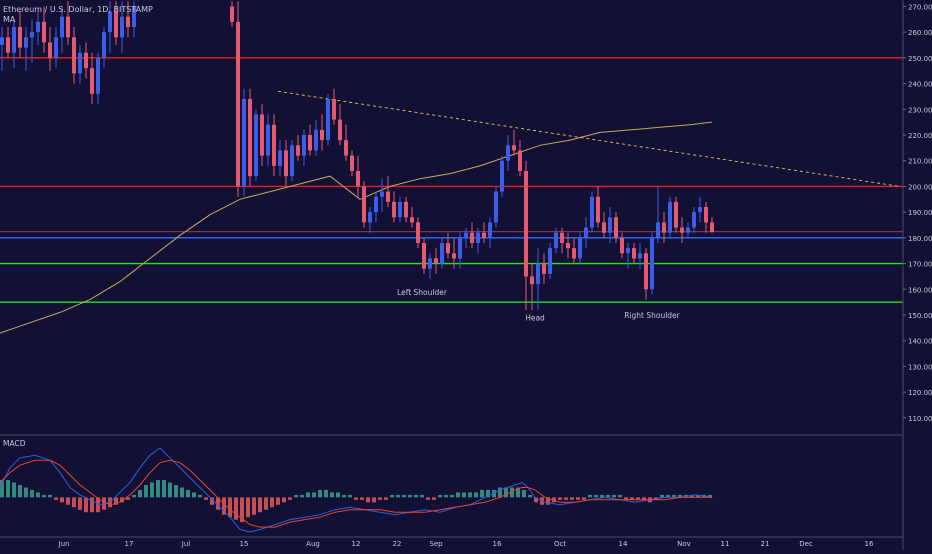 This screenshot has width=932, height=554. What do you see at coordinates (589, 138) in the screenshot?
I see `trendline-dashed` at bounding box center [589, 138].